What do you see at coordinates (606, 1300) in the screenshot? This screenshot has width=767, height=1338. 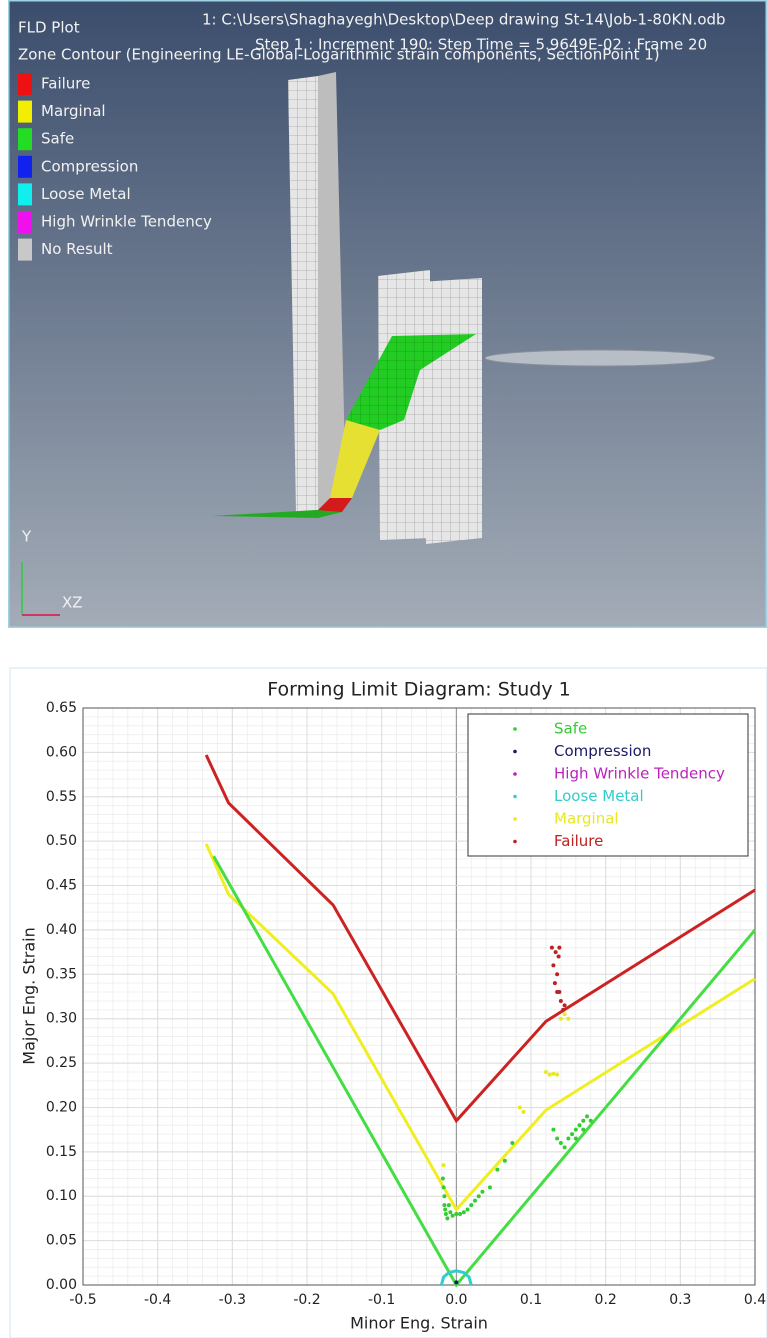 I see `x-tick-label: 0.2` at bounding box center [606, 1300].